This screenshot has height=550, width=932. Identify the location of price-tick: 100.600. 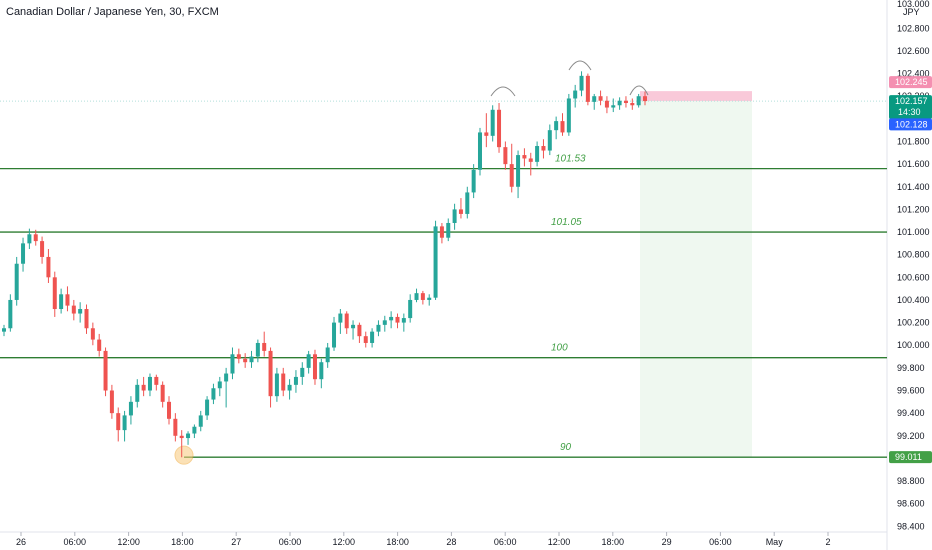
(913, 277).